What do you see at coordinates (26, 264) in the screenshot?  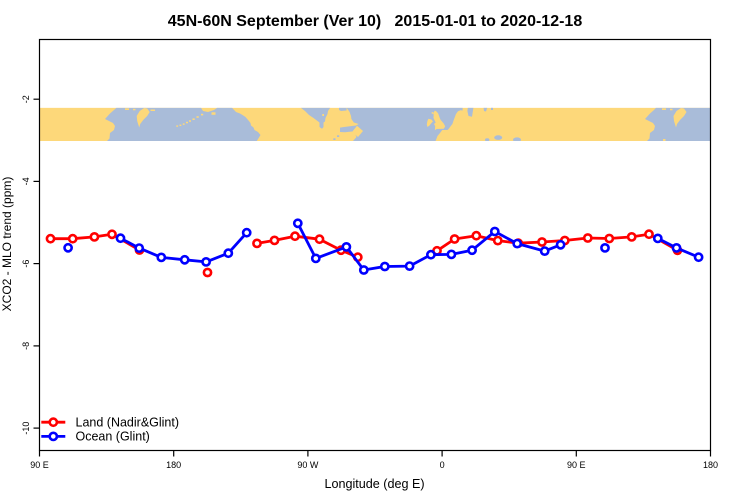 I see `svg-text: -6` at bounding box center [26, 264].